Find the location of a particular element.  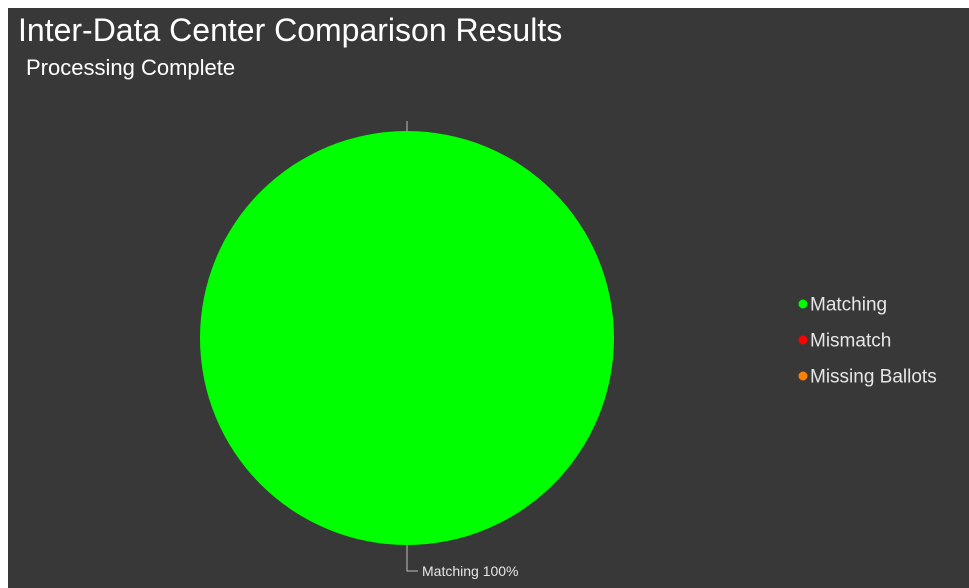

pie-data-labels: Matching 100% is located at coordinates (462, 350).